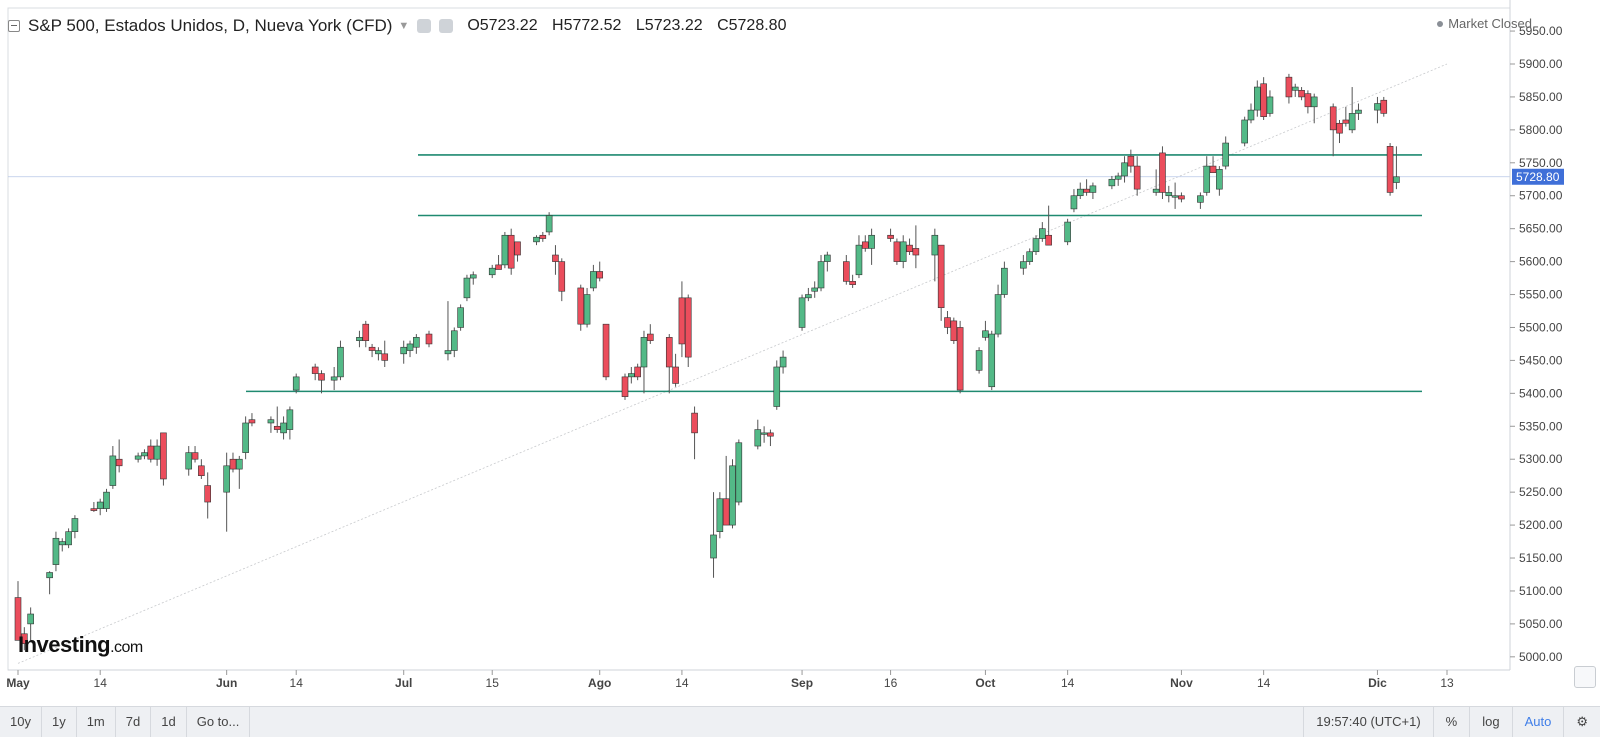 The image size is (1600, 737). I want to click on gear-icon: ⚙, so click(1581, 722).